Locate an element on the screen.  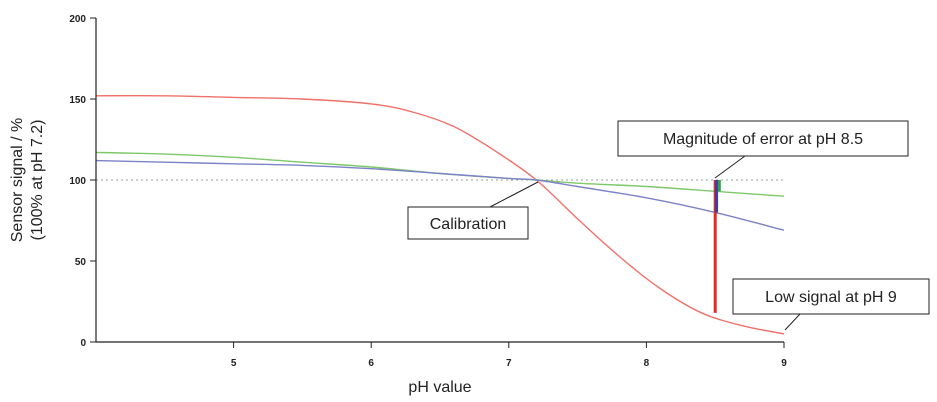
y-tick-label: 150 is located at coordinates (77, 100).